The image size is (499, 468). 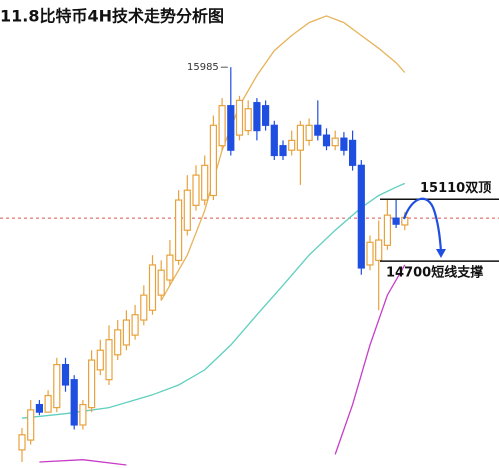 I want to click on level-label: 14700短线支撑, so click(x=434, y=273).